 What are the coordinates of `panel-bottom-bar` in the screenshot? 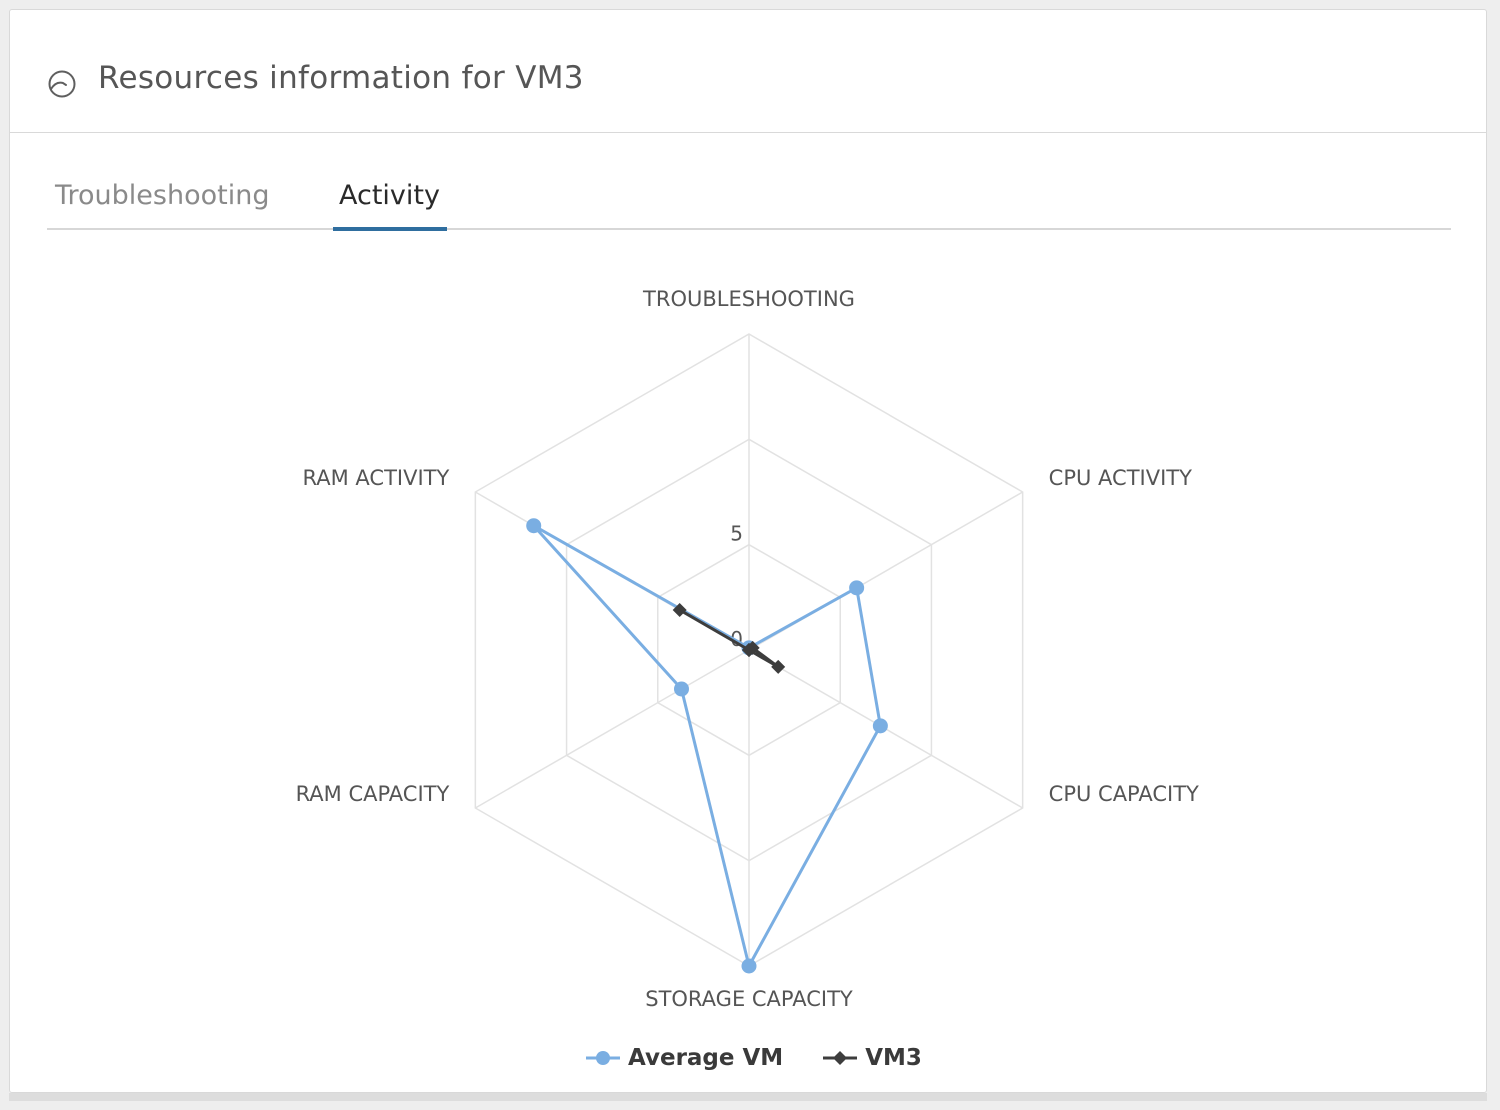 It's located at (748, 1097).